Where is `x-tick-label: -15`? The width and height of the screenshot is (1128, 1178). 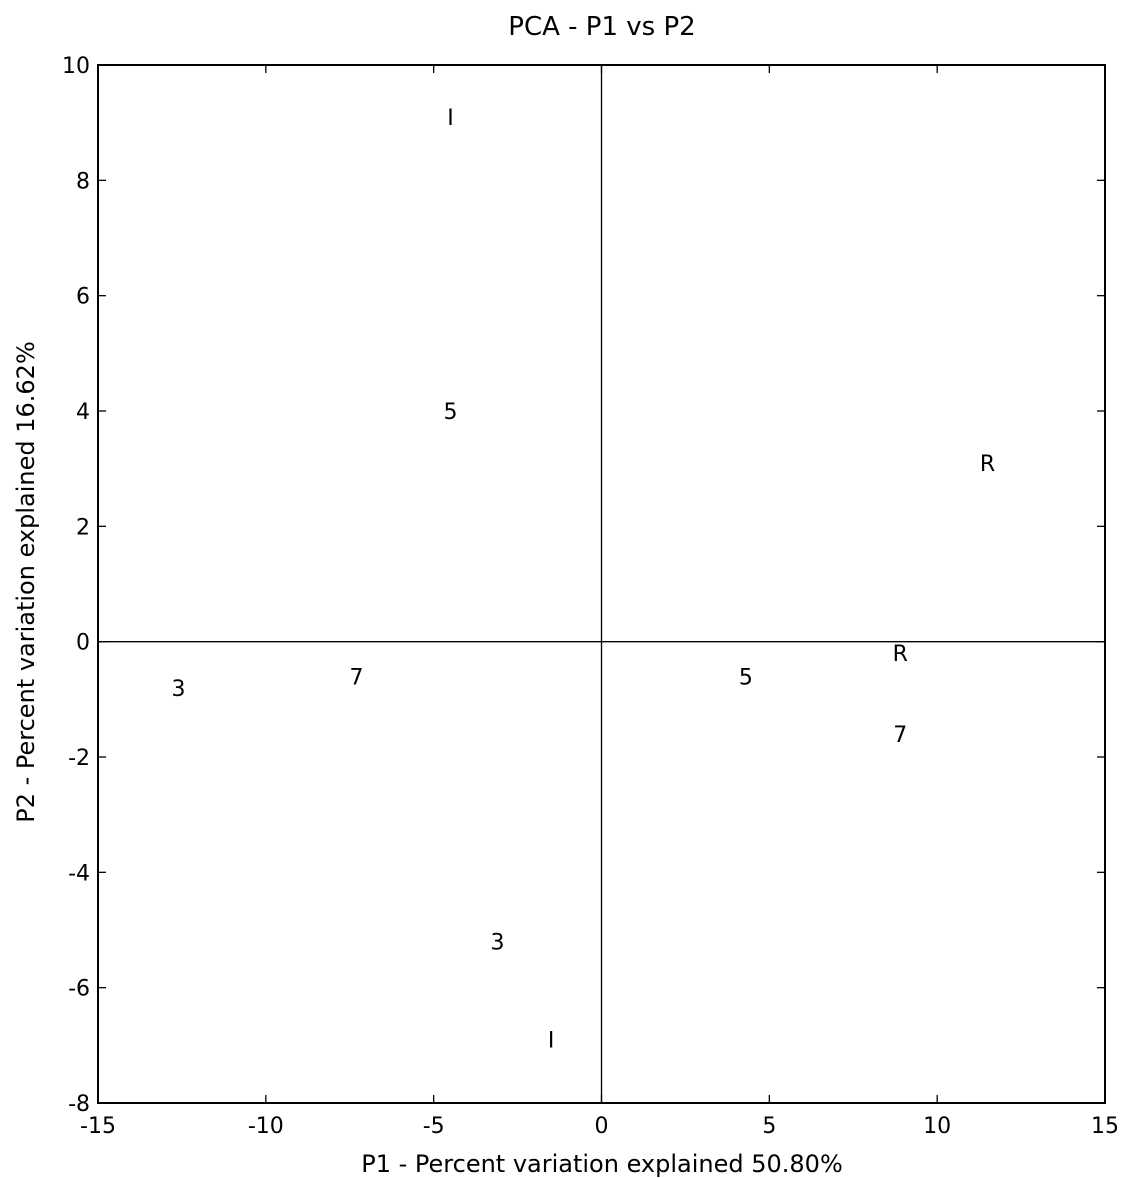
x-tick-label: -15 is located at coordinates (98, 1126).